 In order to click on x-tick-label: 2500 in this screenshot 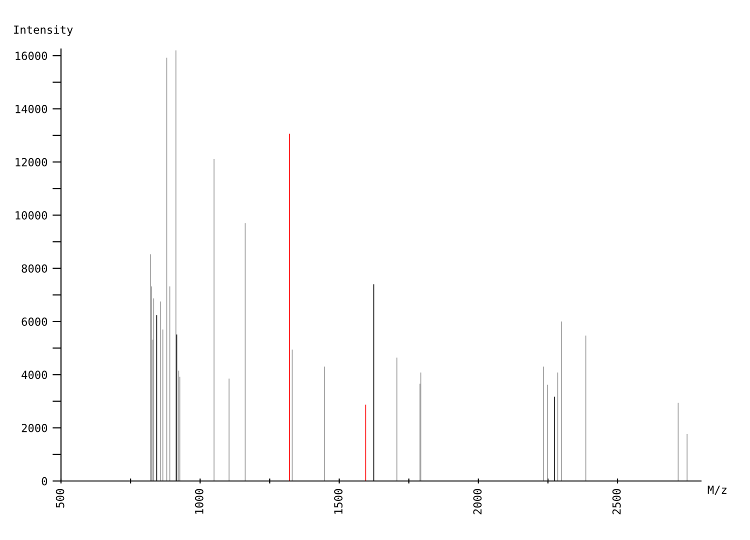, I will do `click(616, 501)`.